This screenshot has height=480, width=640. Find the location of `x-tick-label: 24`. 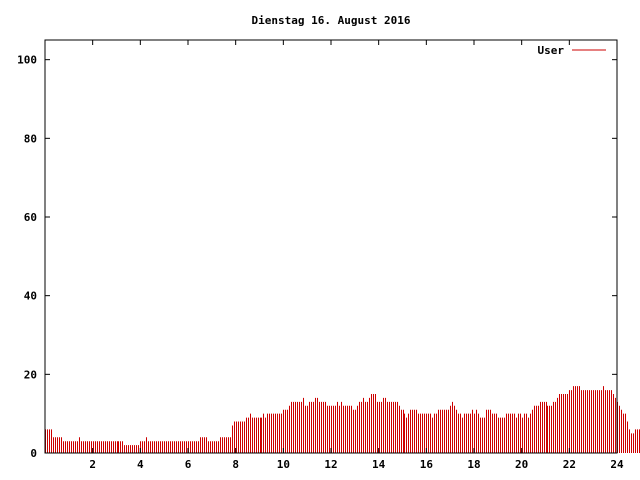

x-tick-label: 24 is located at coordinates (617, 464).